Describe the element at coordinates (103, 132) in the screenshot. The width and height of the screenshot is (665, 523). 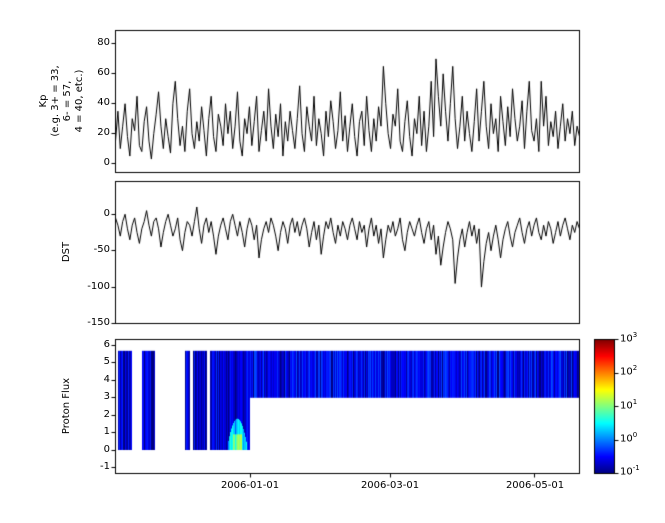
I see `y-tick-label: 20` at that location.